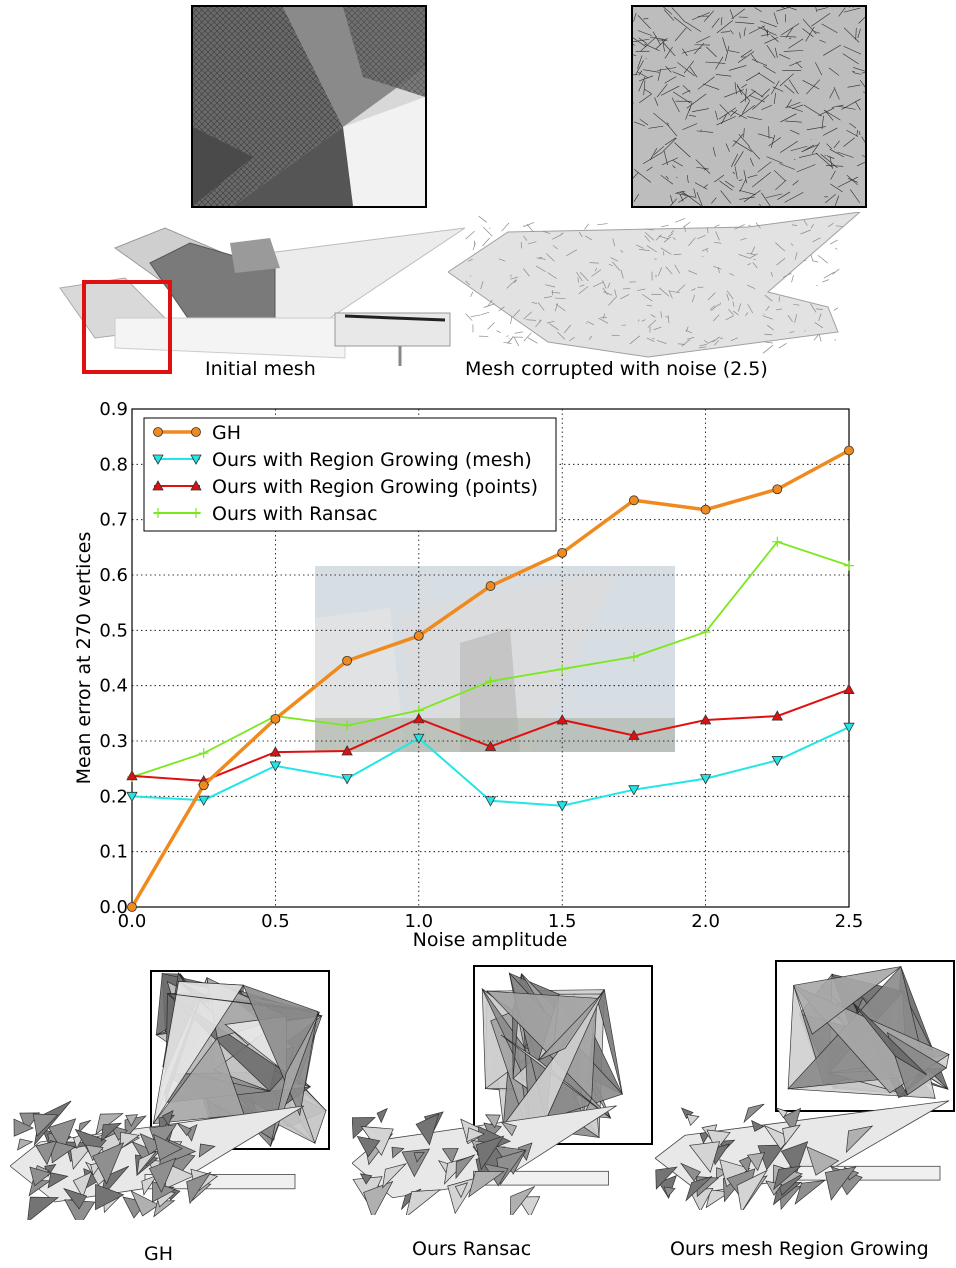 The image size is (956, 1268). Describe the element at coordinates (159, 1164) in the screenshot. I see `gh-mesh-render` at that location.